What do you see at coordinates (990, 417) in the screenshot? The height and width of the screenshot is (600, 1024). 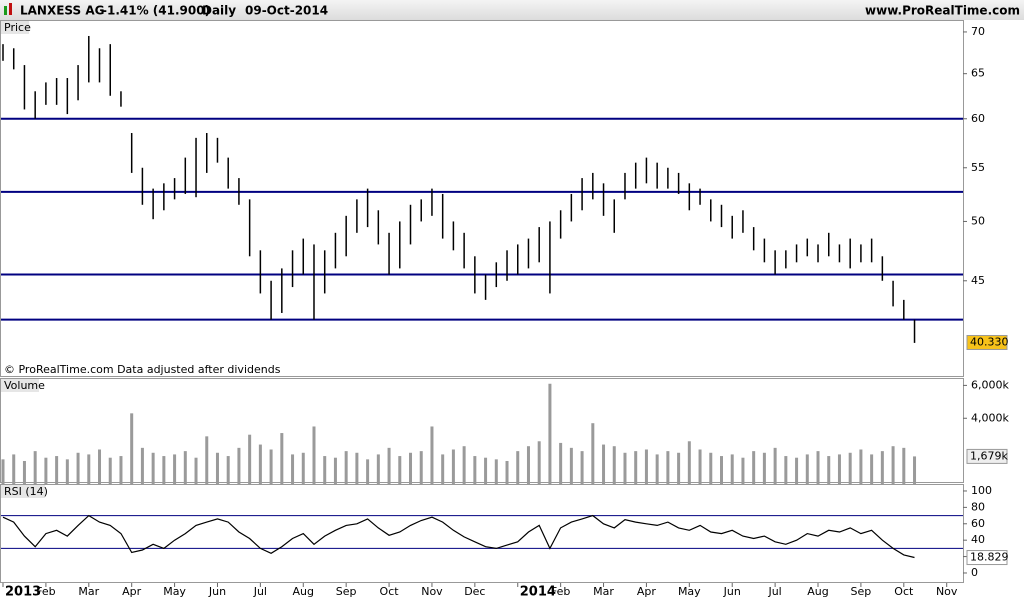 I see `y-tick-label: 4,000k` at bounding box center [990, 417].